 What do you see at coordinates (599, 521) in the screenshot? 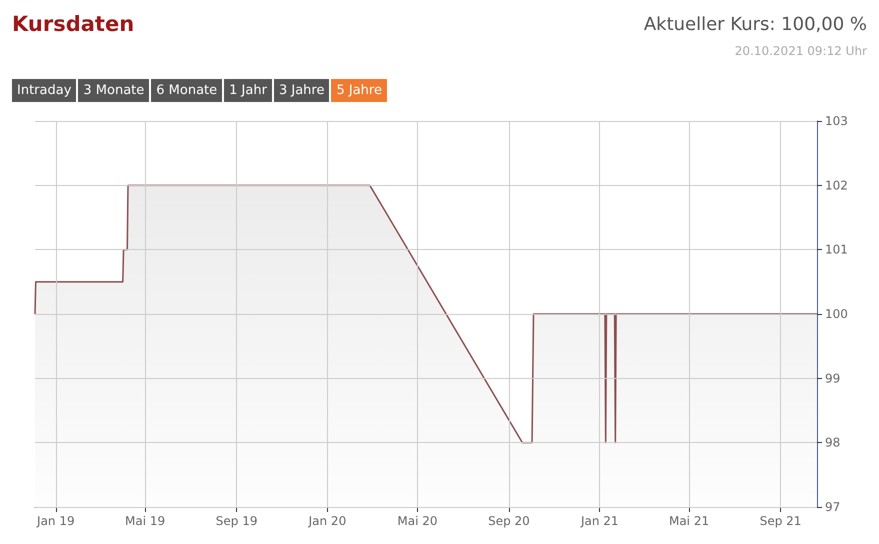
I see `x-tick-label: Jan 21` at bounding box center [599, 521].